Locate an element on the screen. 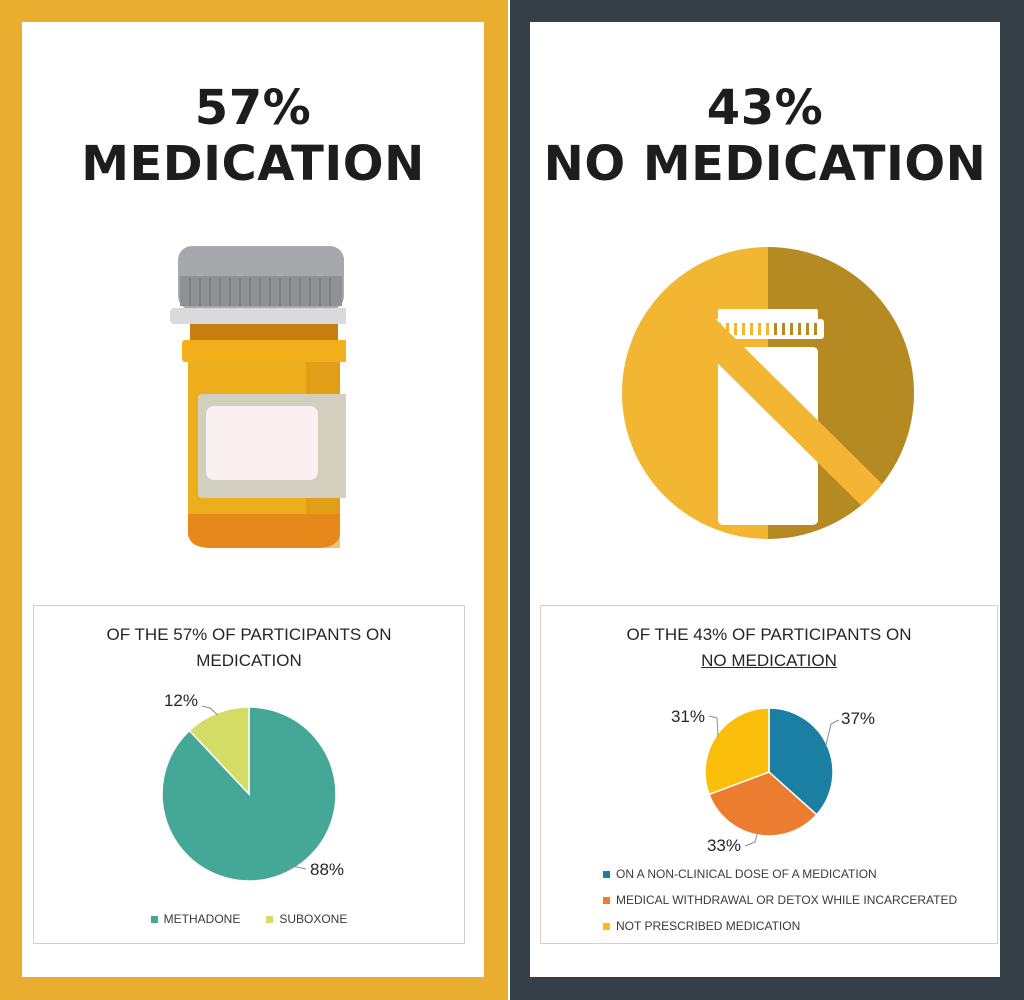  legend-label: METHADONE is located at coordinates (202, 919).